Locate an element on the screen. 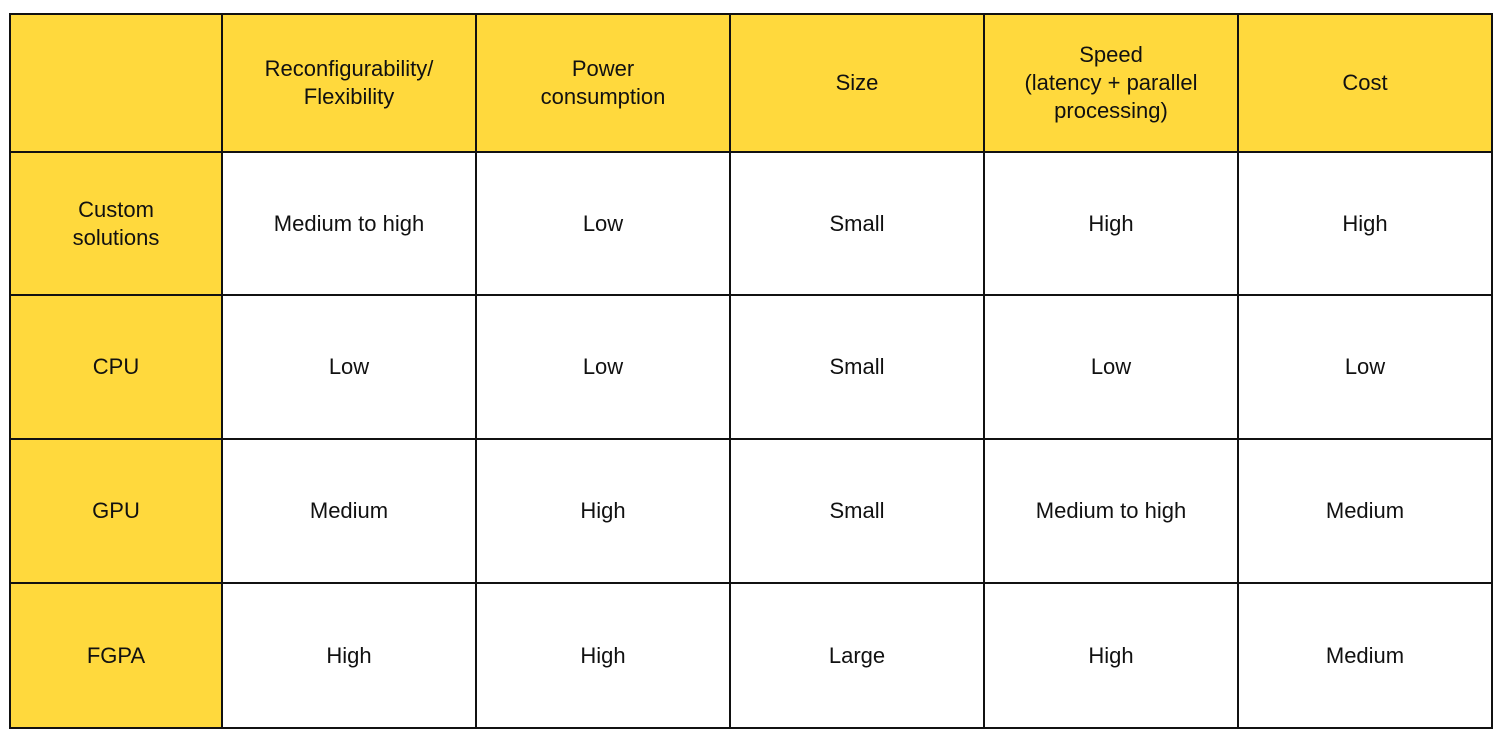 The width and height of the screenshot is (1500, 750). header-power-consumption: Power consumption is located at coordinates (603, 83).